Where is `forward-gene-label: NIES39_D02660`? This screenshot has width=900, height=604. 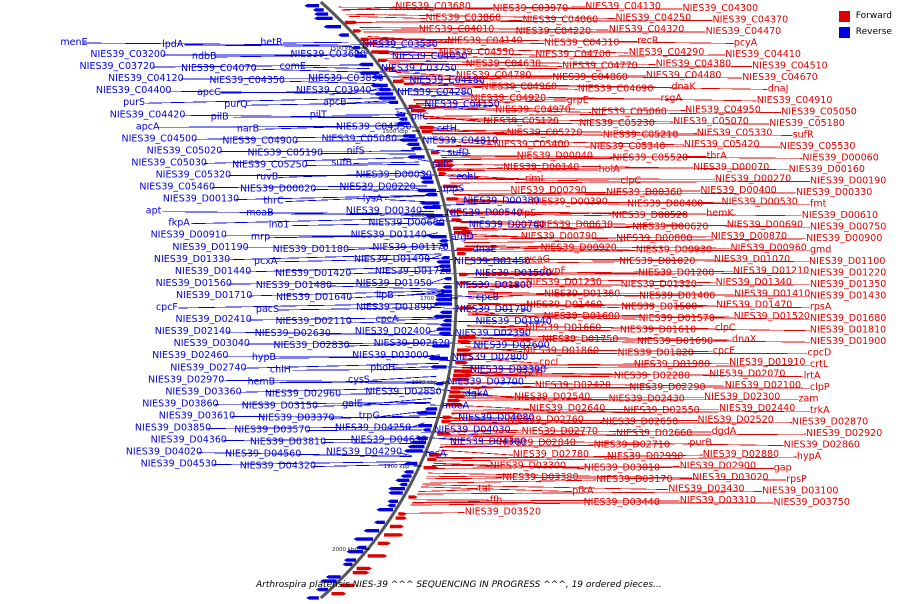
forward-gene-label: NIES39_D02660 is located at coordinates (654, 433).